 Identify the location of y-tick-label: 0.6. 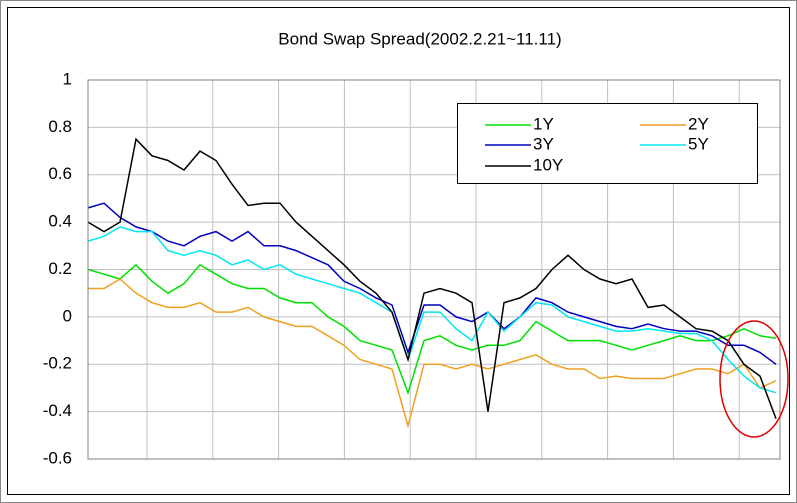
(60, 173).